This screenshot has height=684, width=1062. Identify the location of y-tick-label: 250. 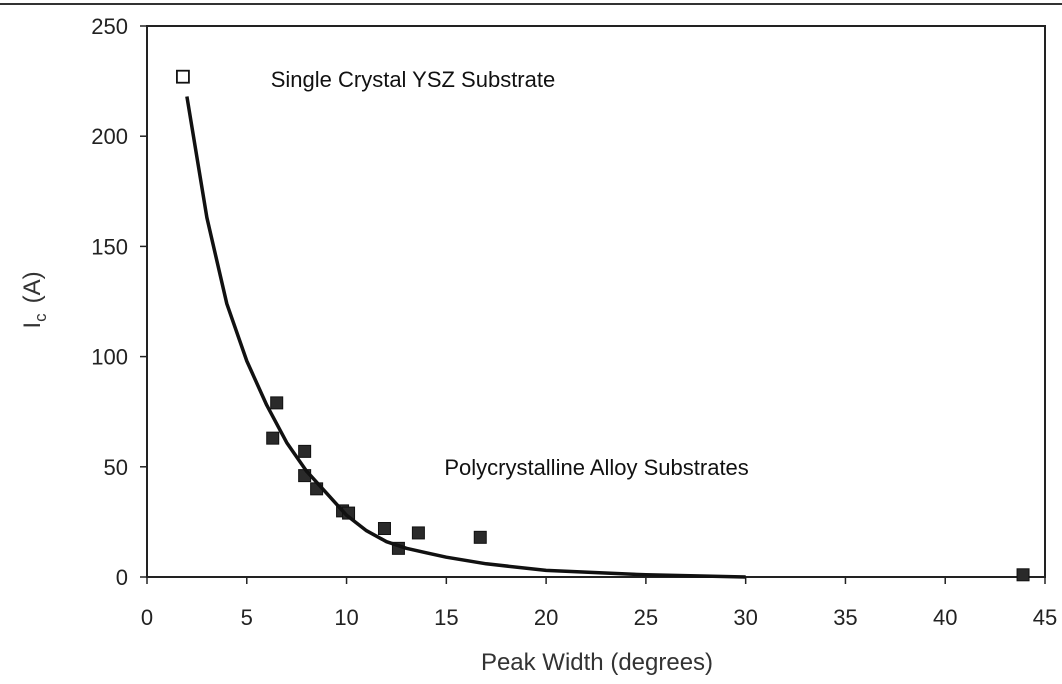
(109, 26).